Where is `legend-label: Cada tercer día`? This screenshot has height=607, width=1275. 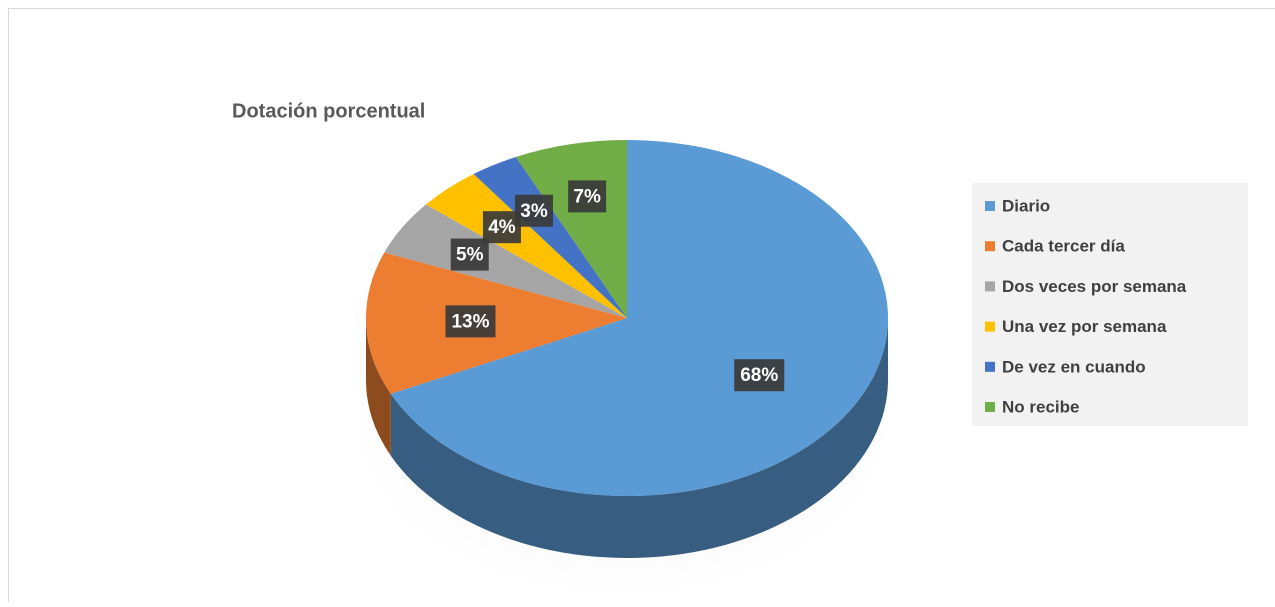
legend-label: Cada tercer día is located at coordinates (1063, 246).